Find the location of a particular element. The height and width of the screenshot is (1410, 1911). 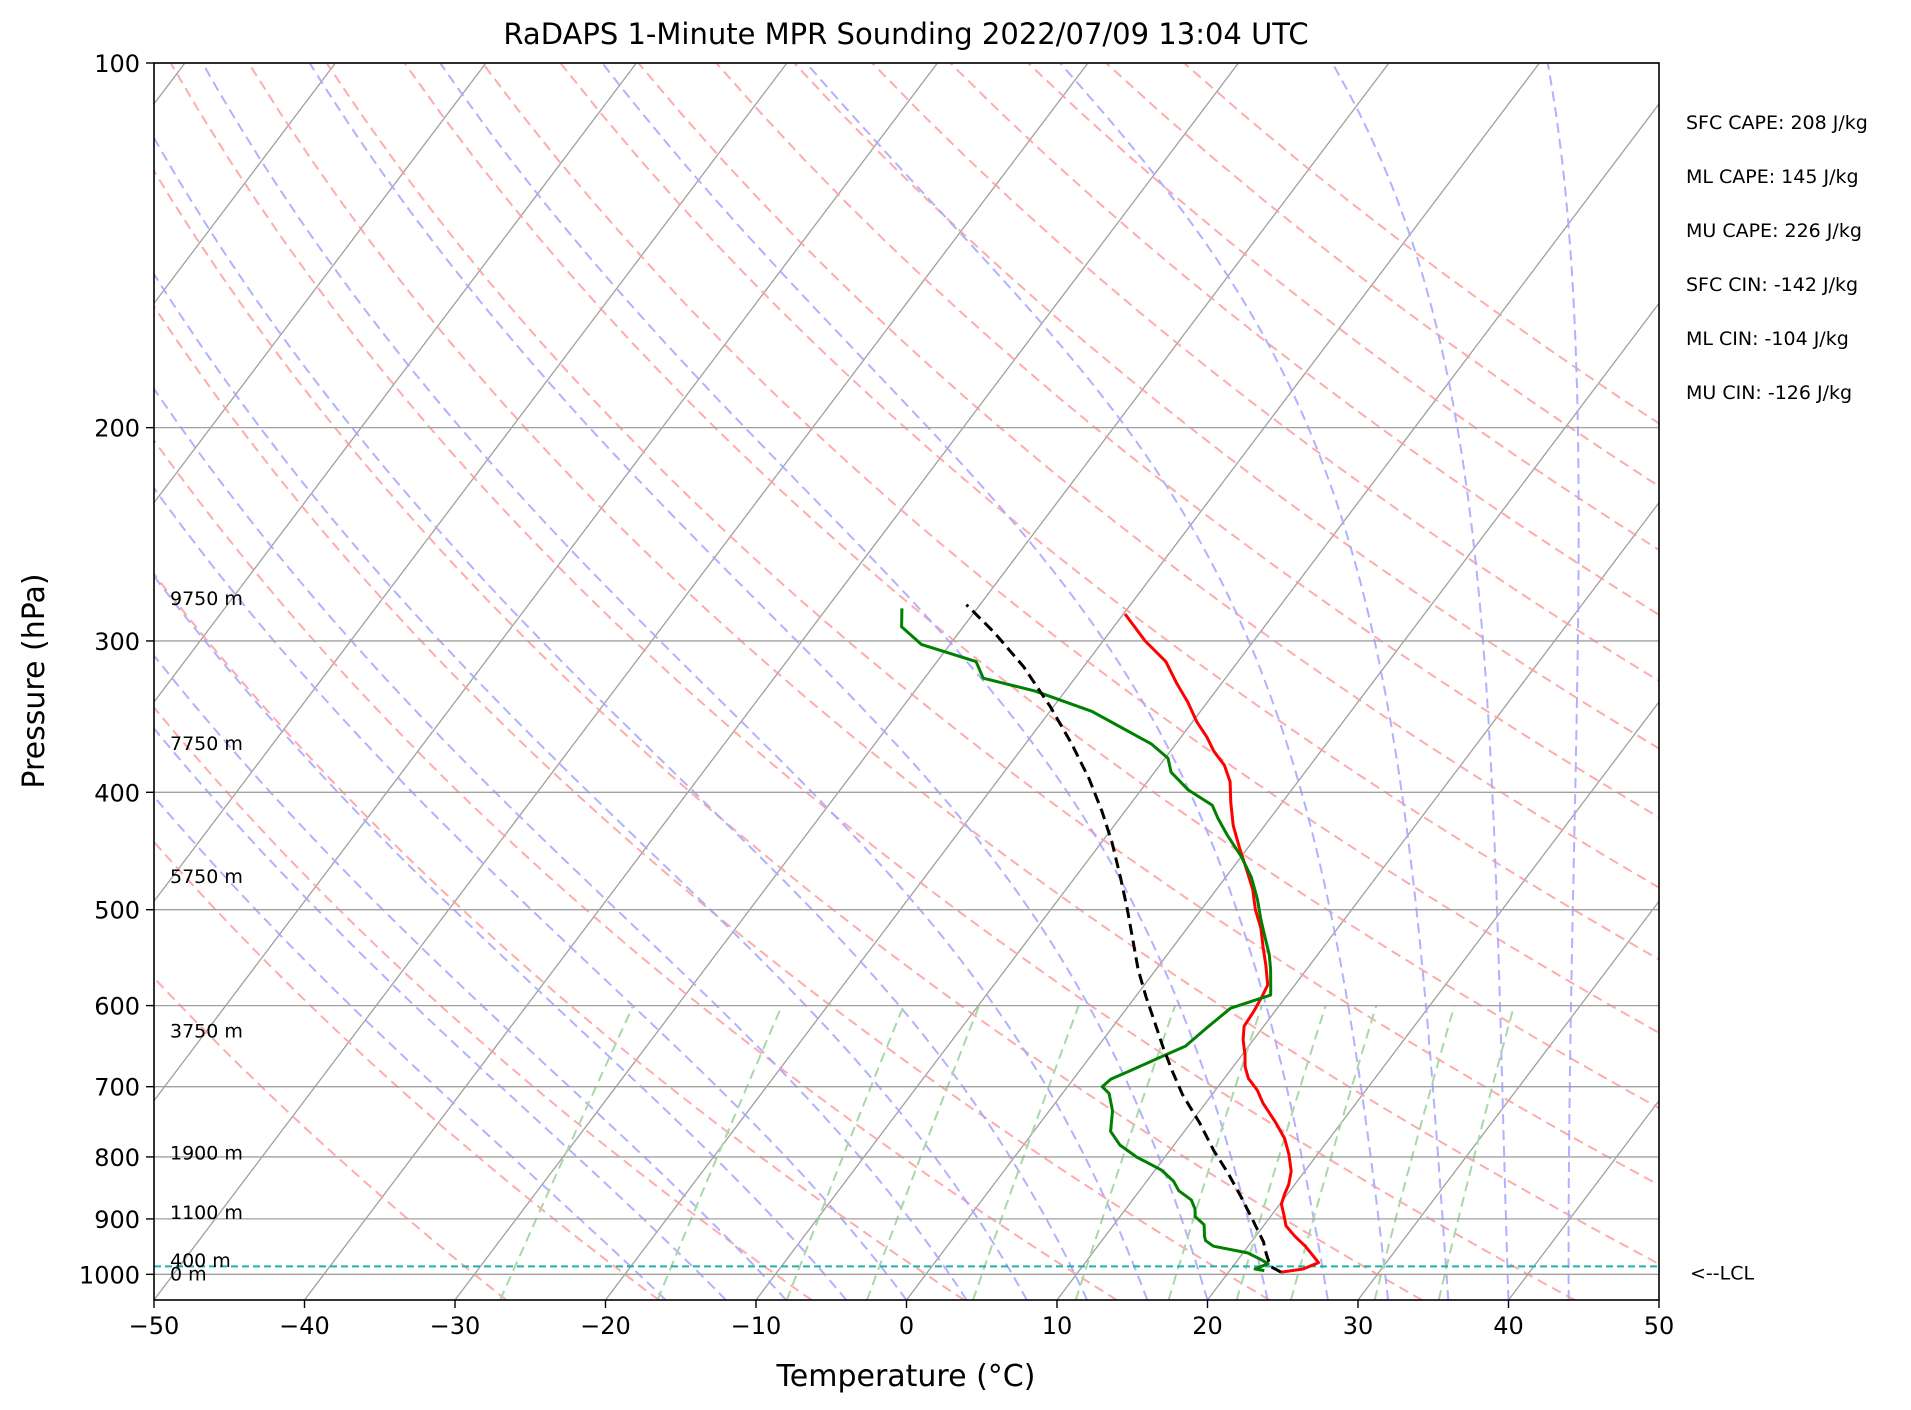

stat-label: MU CIN: -126 J/kg is located at coordinates (1769, 393).